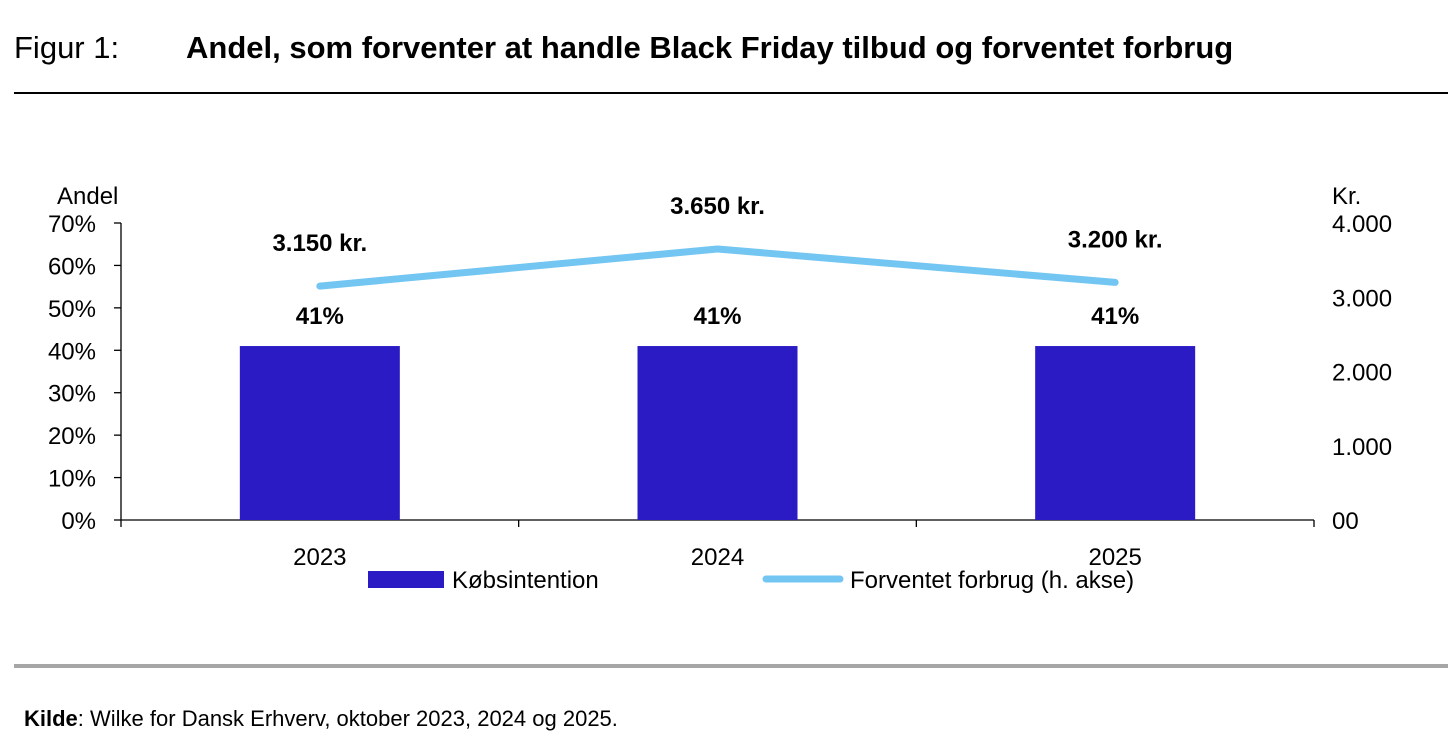 This screenshot has width=1449, height=736. I want to click on left-axis-tick-label: 10%, so click(72, 479).